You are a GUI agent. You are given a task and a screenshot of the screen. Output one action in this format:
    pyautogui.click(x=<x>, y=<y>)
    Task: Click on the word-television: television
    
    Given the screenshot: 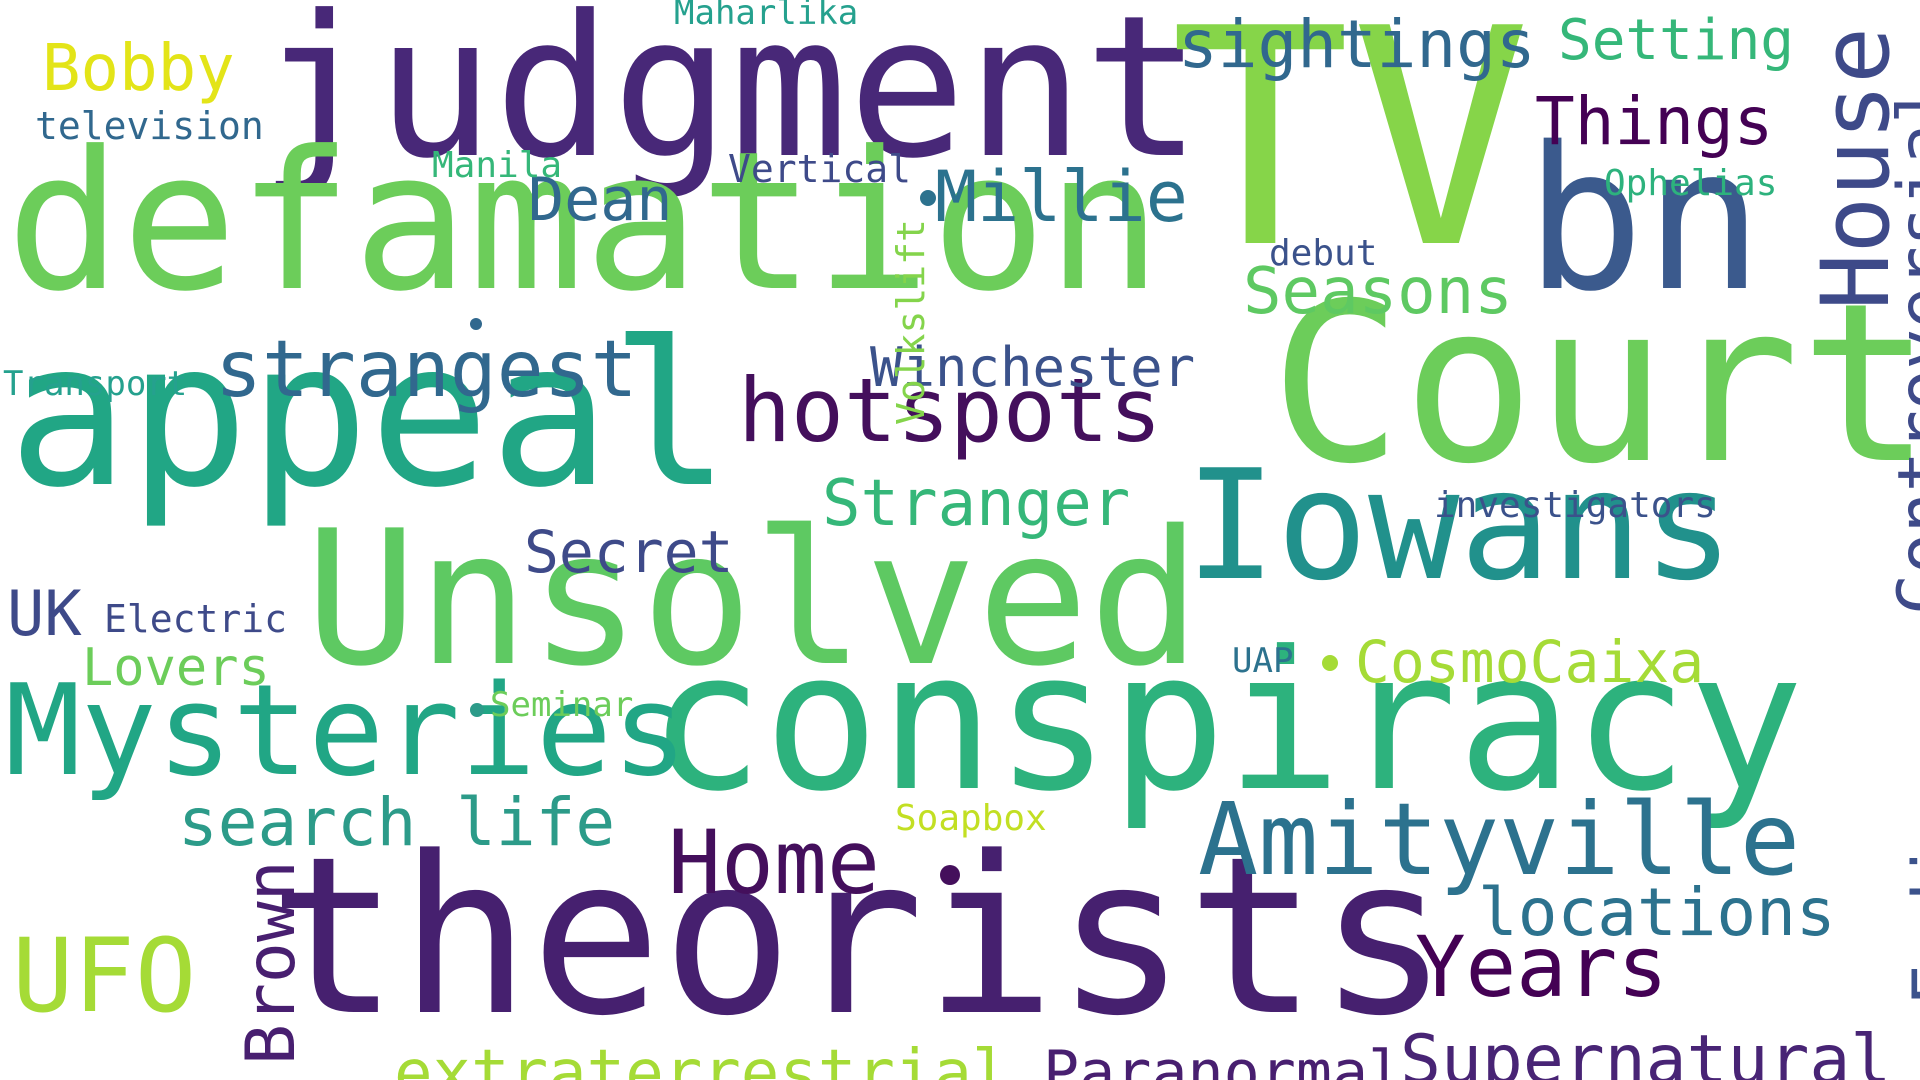 What is the action you would take?
    pyautogui.click(x=149, y=126)
    